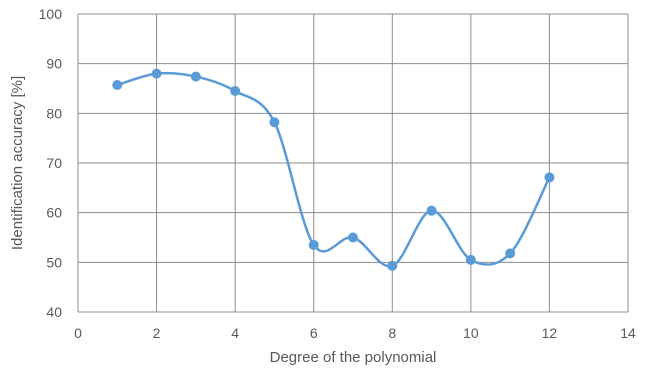 The height and width of the screenshot is (371, 645). Describe the element at coordinates (54, 213) in the screenshot. I see `y-tick-label: 60` at that location.